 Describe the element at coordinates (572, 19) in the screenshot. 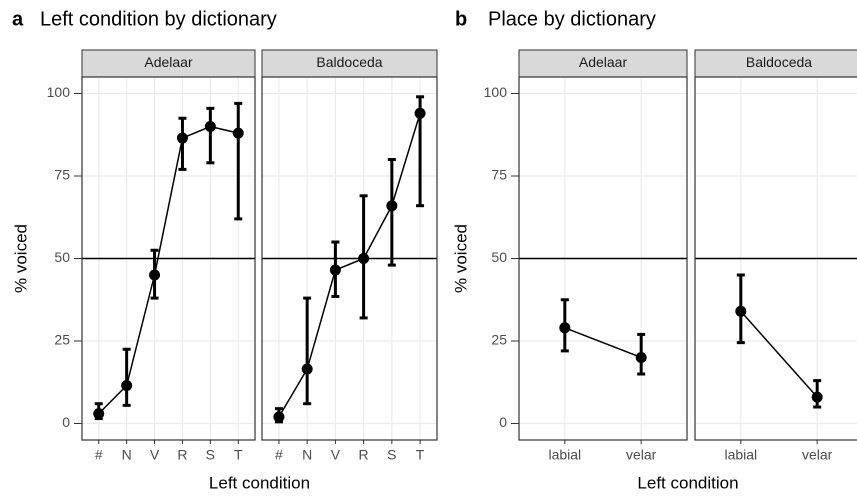

I see `panel-title: Place by dictionary` at that location.